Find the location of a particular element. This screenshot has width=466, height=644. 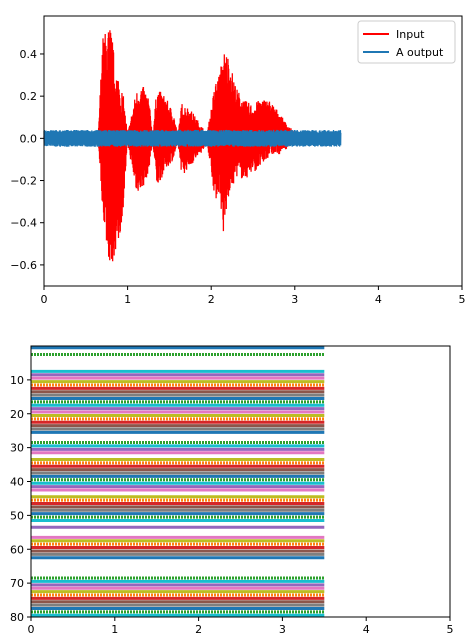

traces-x-axis: 0 1 2 3 4 5 is located at coordinates (241, 626).